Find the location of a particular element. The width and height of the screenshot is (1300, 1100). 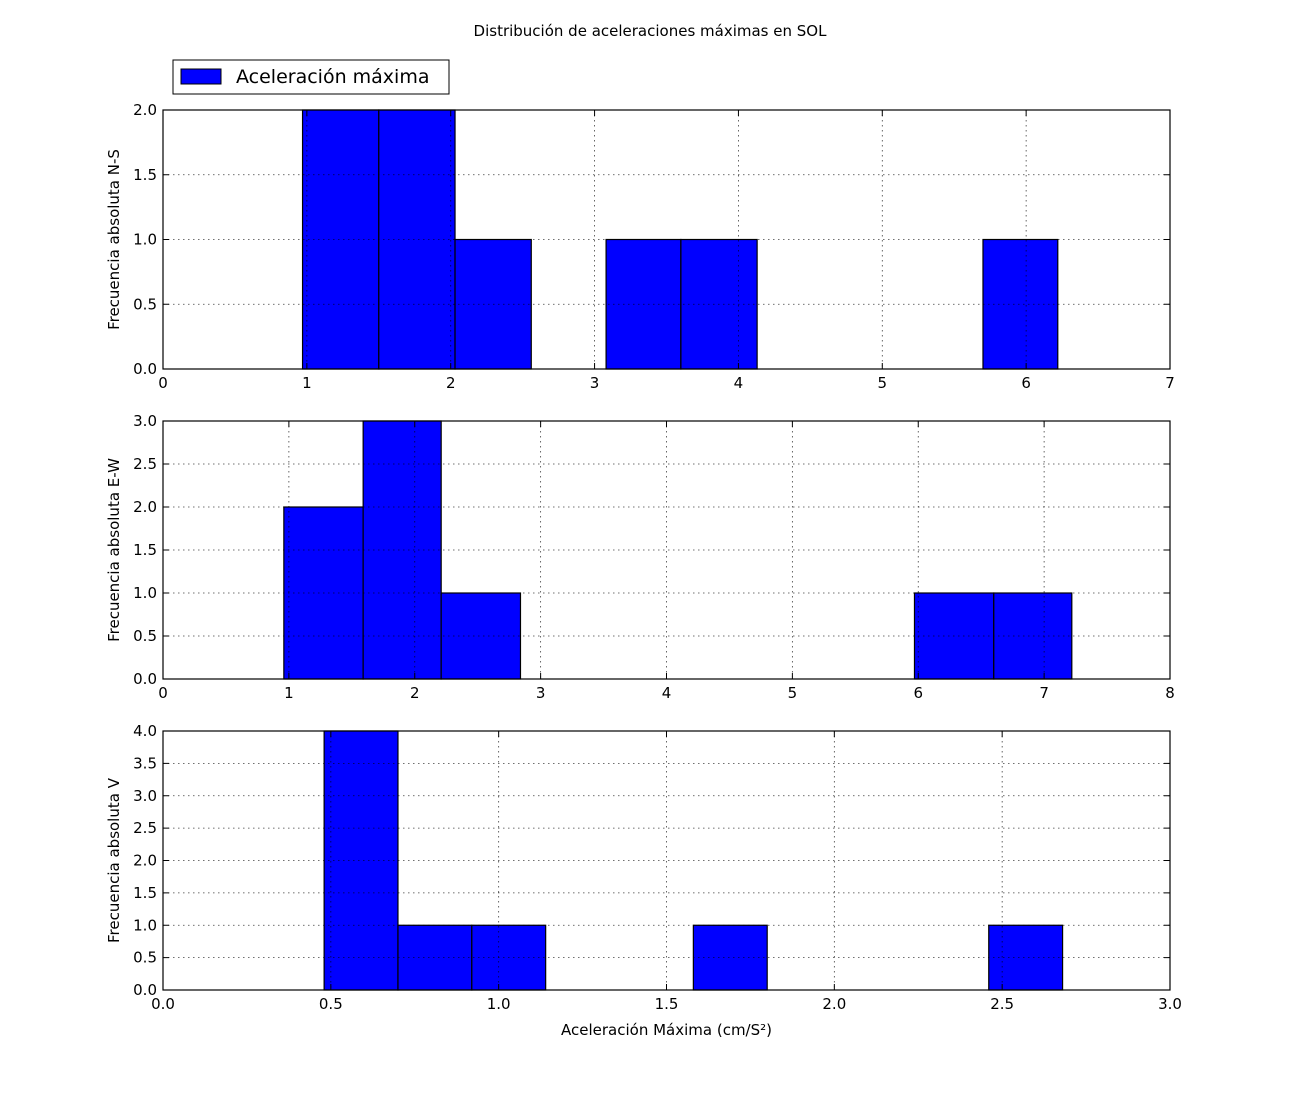

y-axis-label-ew: Frecuencia absoluta E-W is located at coordinates (114, 550).